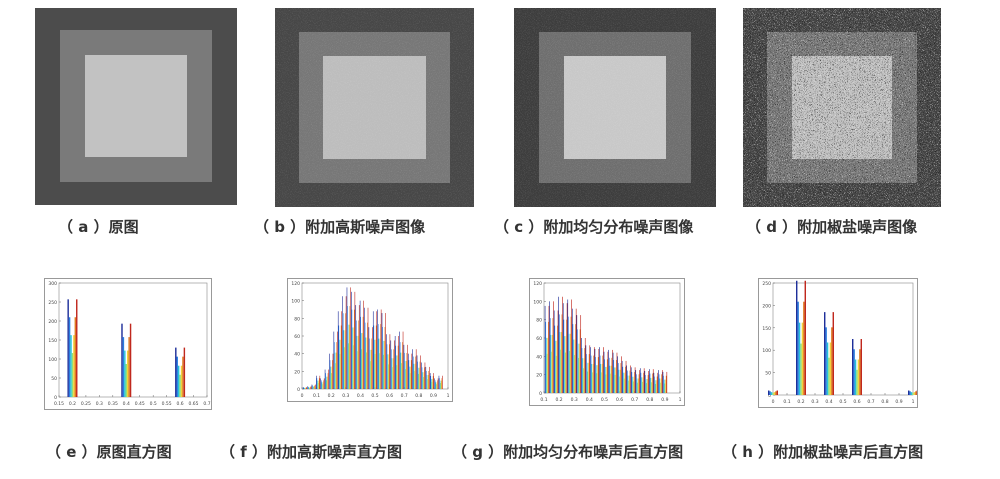  Describe the element at coordinates (360, 396) in the screenshot. I see `x-tick-label: 0.4` at that location.